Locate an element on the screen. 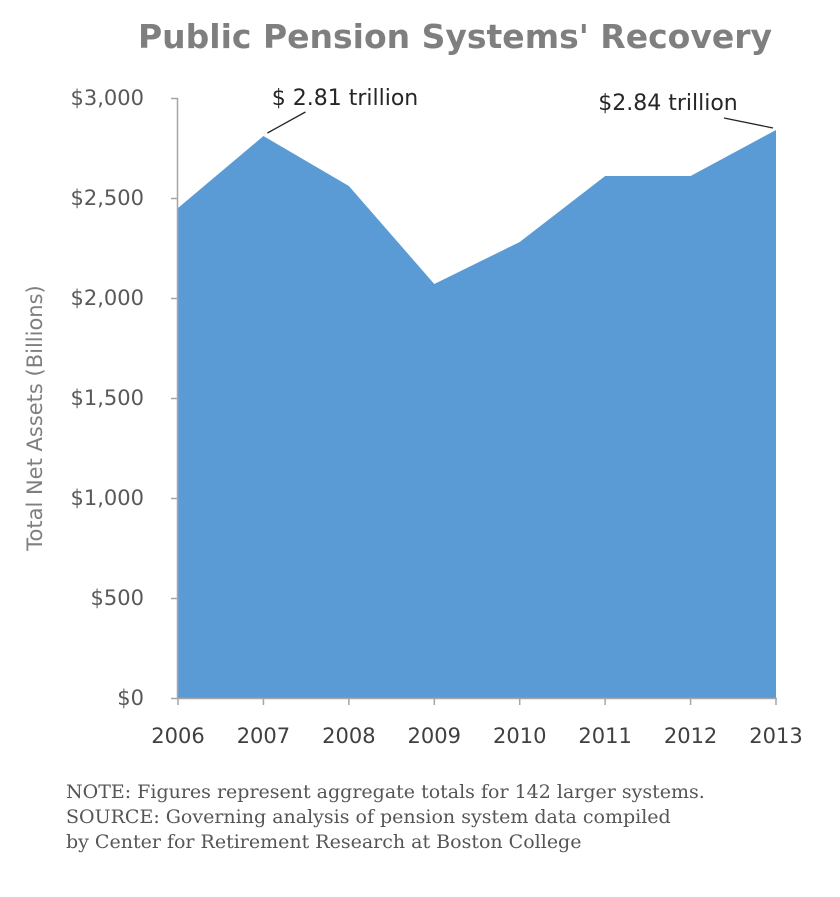 The image size is (840, 897). x-tick-label: 2008 is located at coordinates (348, 736).